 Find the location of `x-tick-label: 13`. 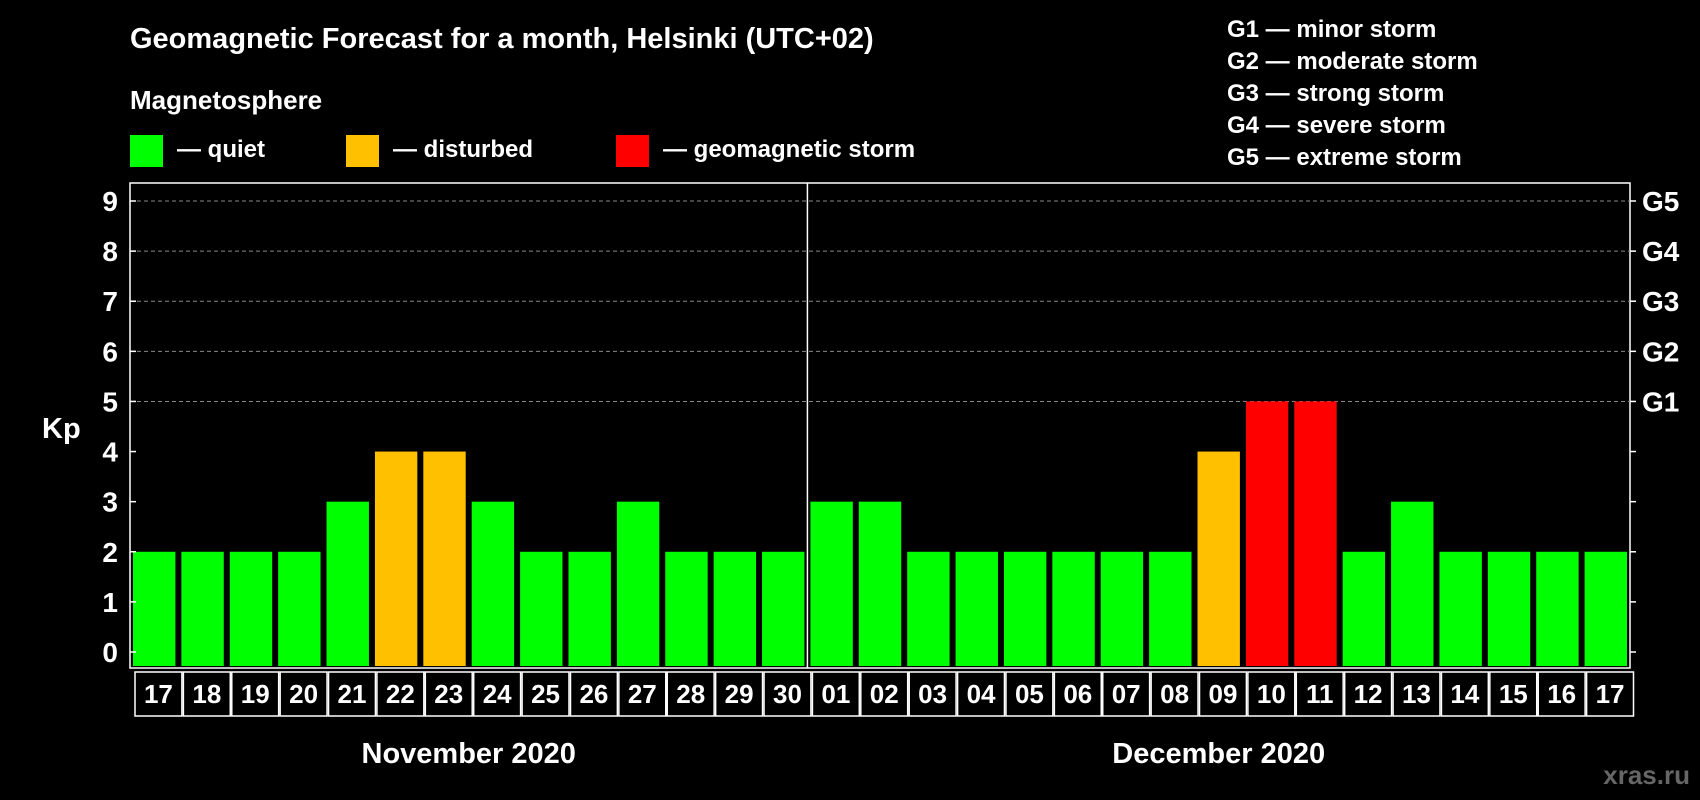

x-tick-label: 13 is located at coordinates (1416, 694).